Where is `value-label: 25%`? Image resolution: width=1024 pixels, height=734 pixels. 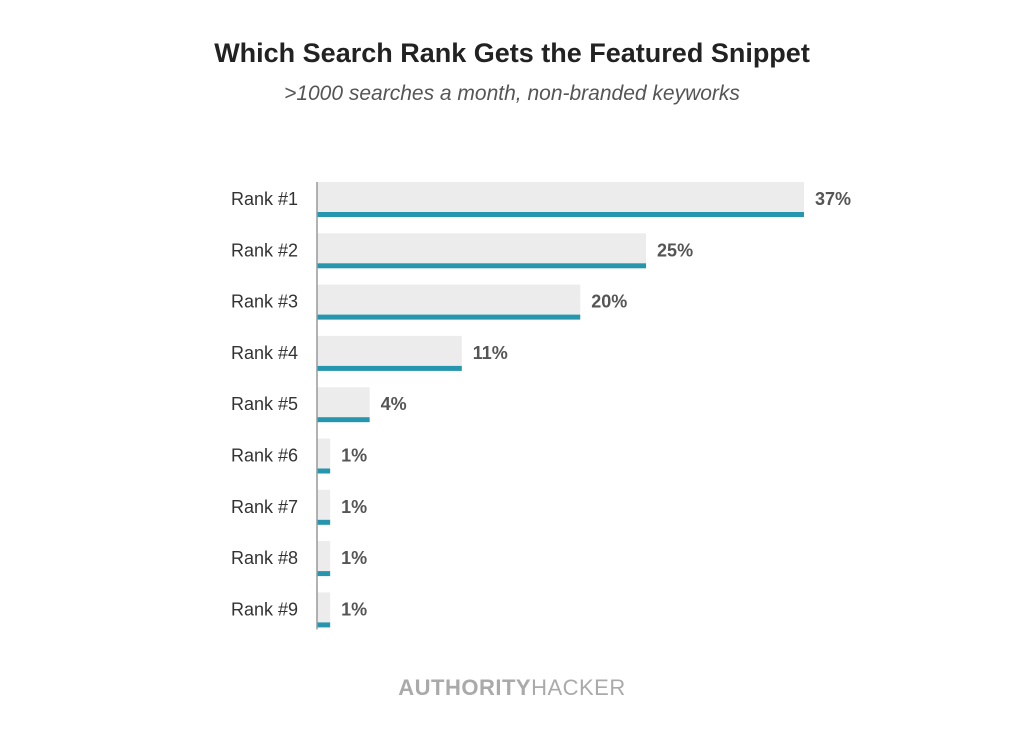
value-label: 25% is located at coordinates (675, 250).